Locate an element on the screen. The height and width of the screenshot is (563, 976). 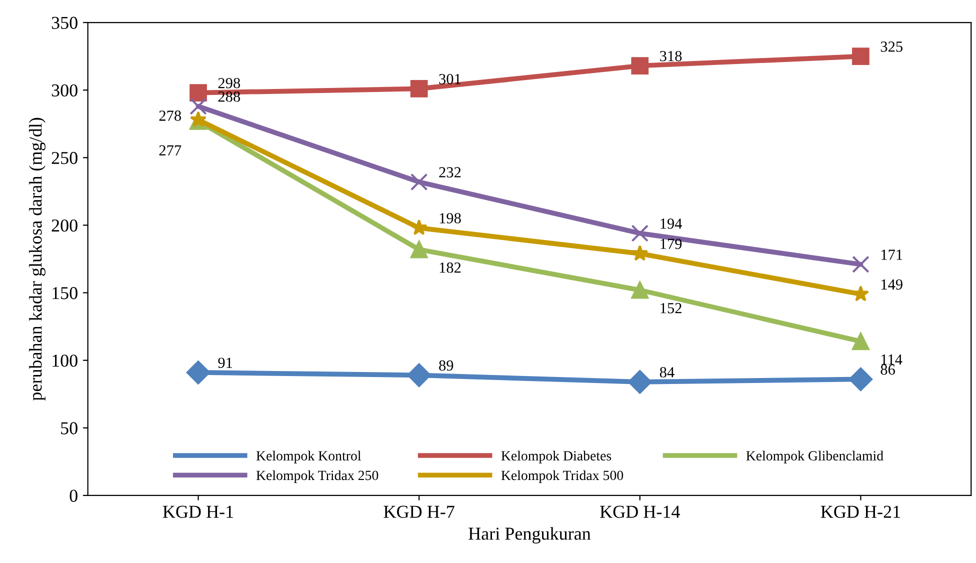
x-tick-label: KGD H-21 is located at coordinates (860, 512).